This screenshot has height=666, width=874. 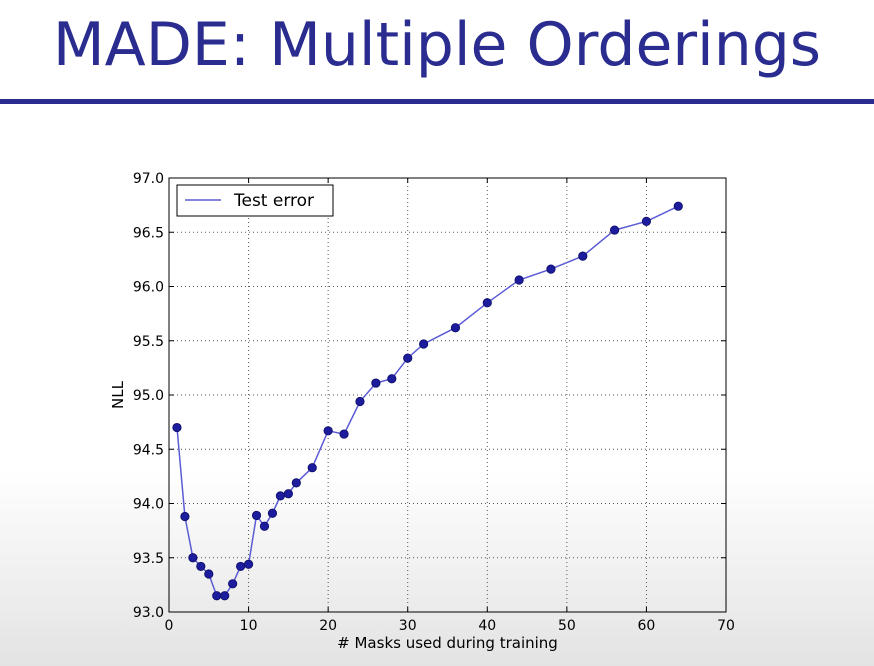 I want to click on y-tick-label: 94.5, so click(x=148, y=450).